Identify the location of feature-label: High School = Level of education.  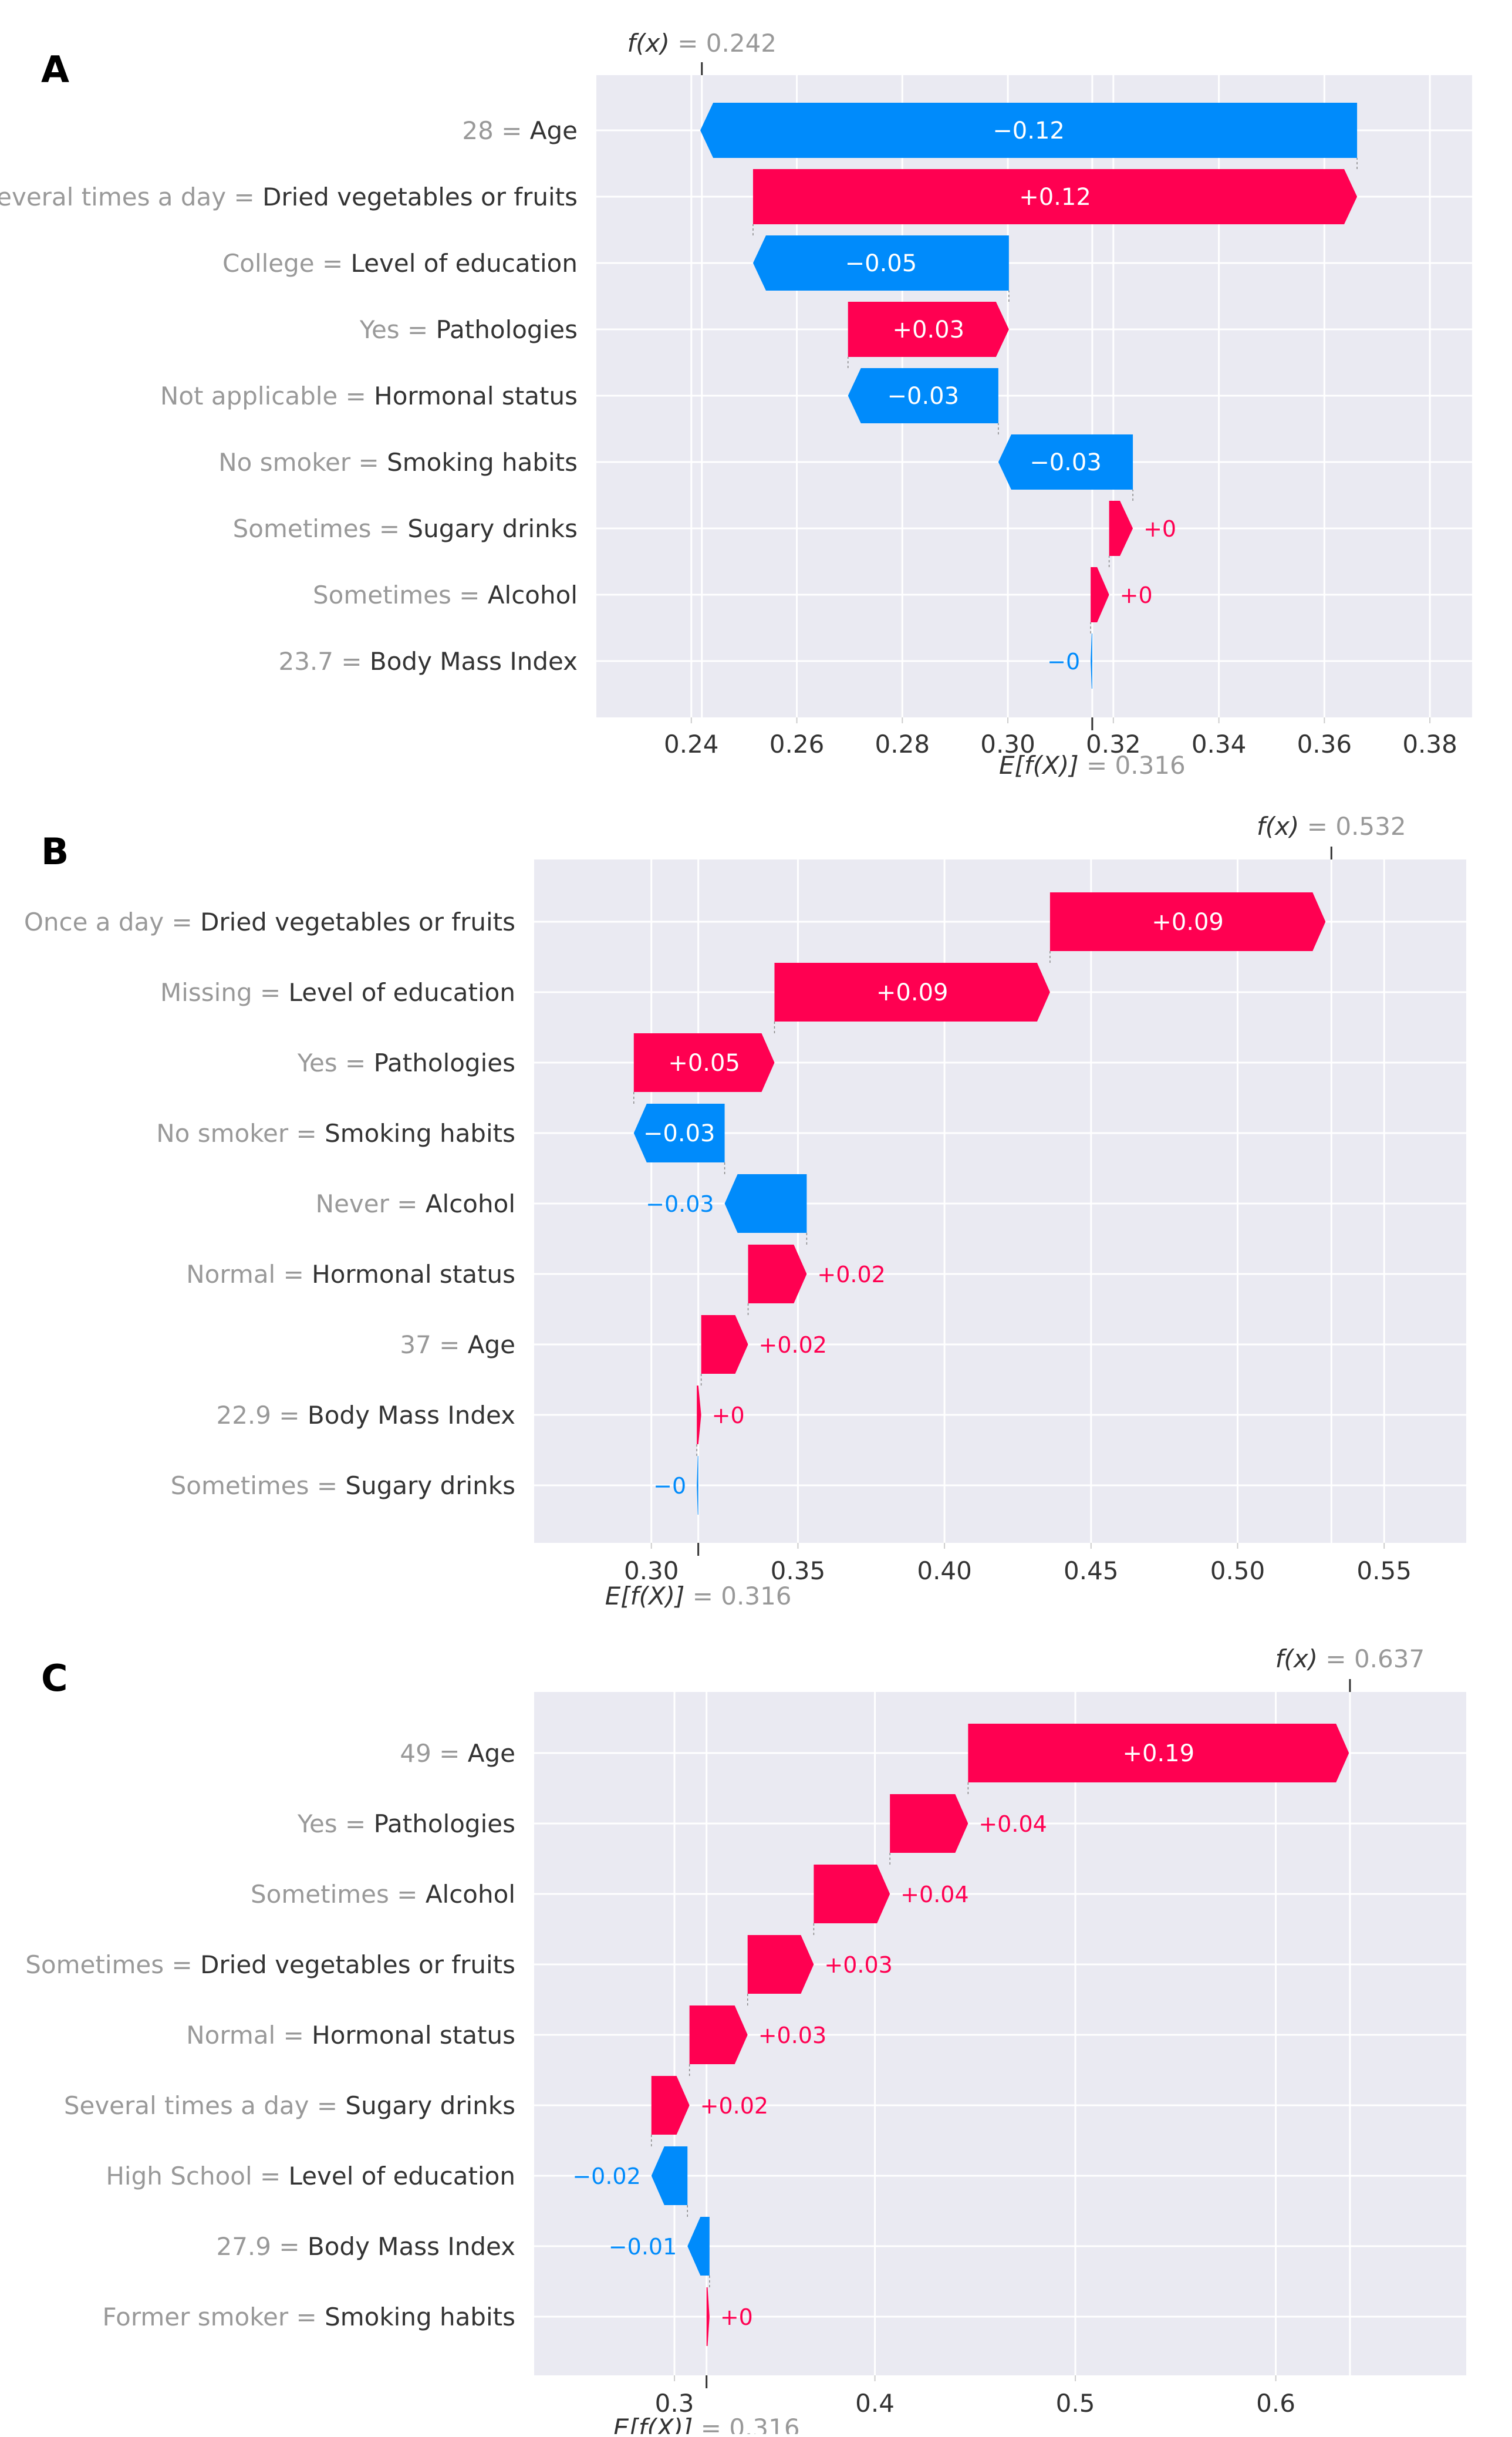
(310, 2176).